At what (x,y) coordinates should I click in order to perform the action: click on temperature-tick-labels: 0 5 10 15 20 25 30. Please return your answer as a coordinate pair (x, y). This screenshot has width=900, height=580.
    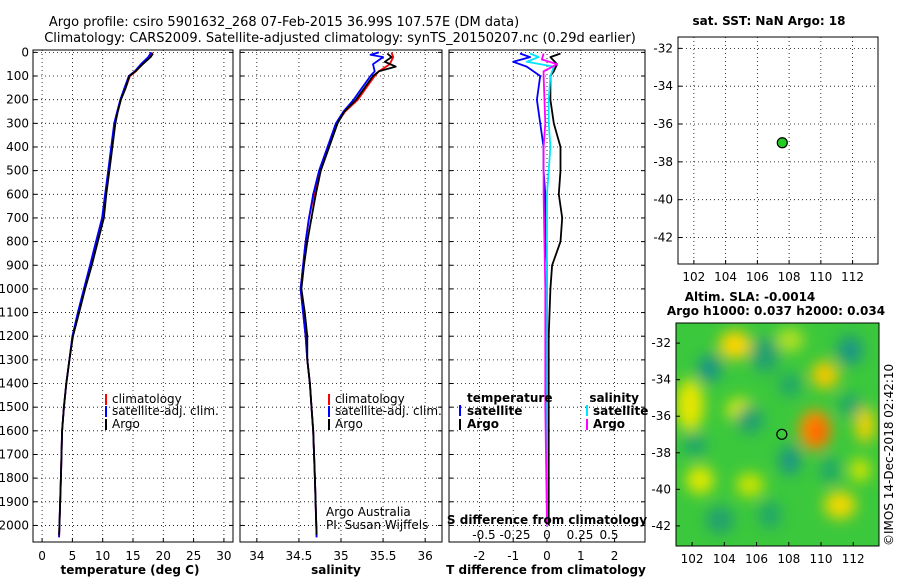
    Looking at the image, I should click on (134, 556).